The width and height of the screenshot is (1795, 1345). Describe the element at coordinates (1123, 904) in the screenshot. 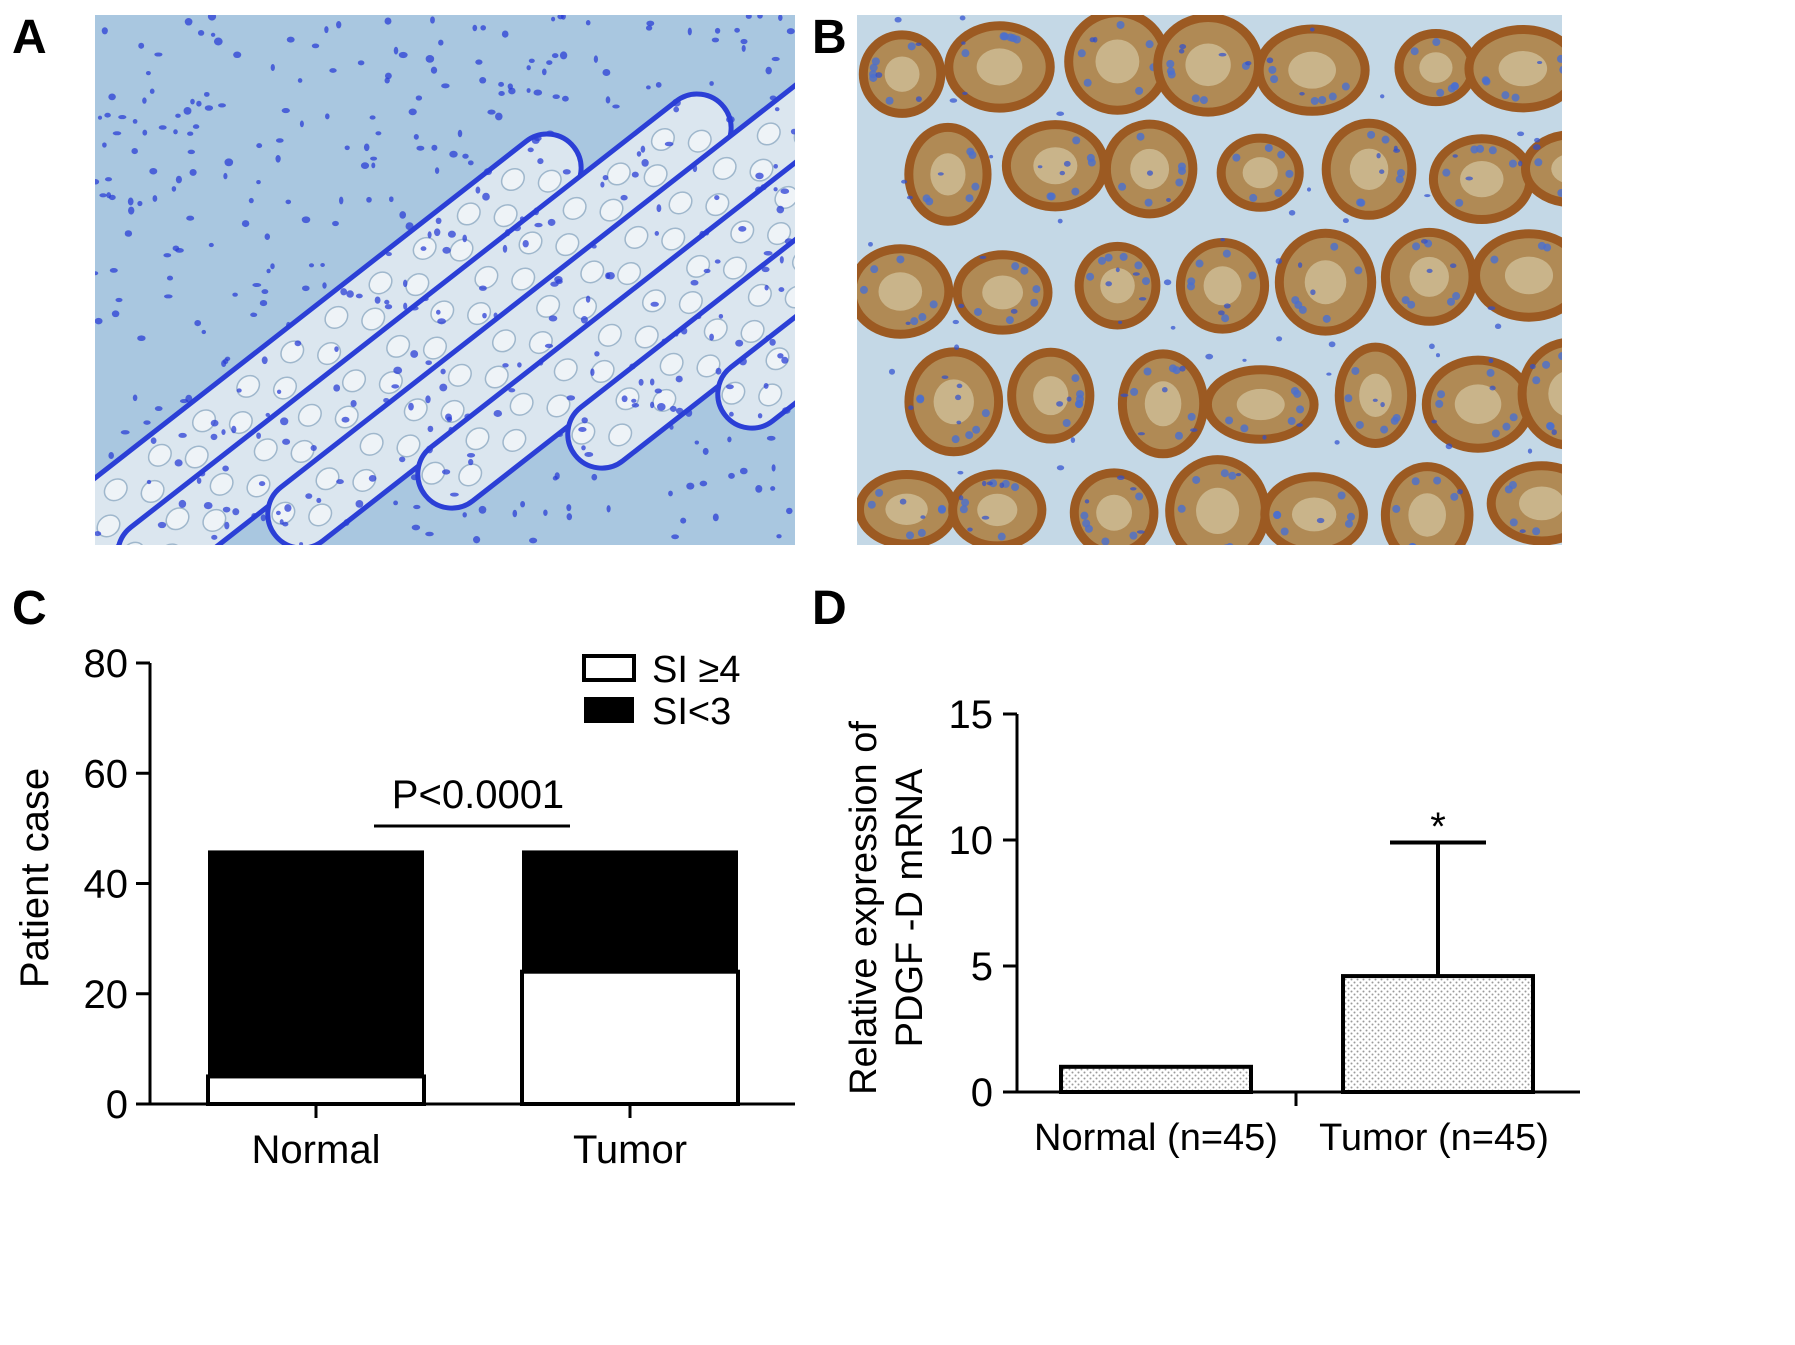

I see `chart-d-ticks: 0 5 10 15` at that location.